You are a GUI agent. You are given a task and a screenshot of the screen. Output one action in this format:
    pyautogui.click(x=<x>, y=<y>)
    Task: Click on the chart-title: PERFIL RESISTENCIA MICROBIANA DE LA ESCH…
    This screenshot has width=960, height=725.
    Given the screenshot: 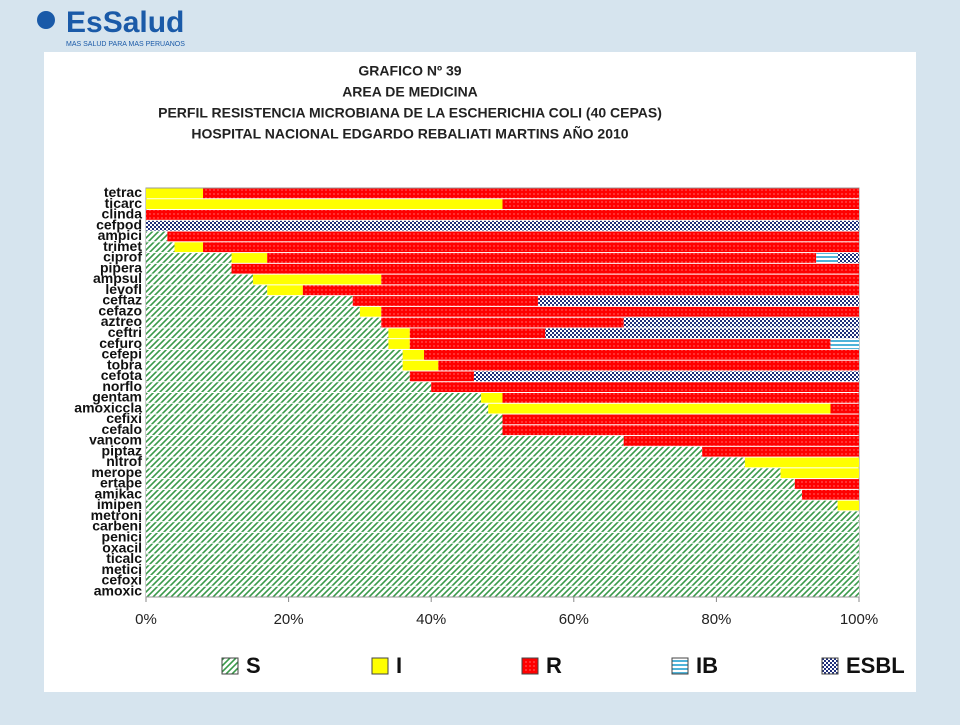 What is the action you would take?
    pyautogui.click(x=410, y=113)
    